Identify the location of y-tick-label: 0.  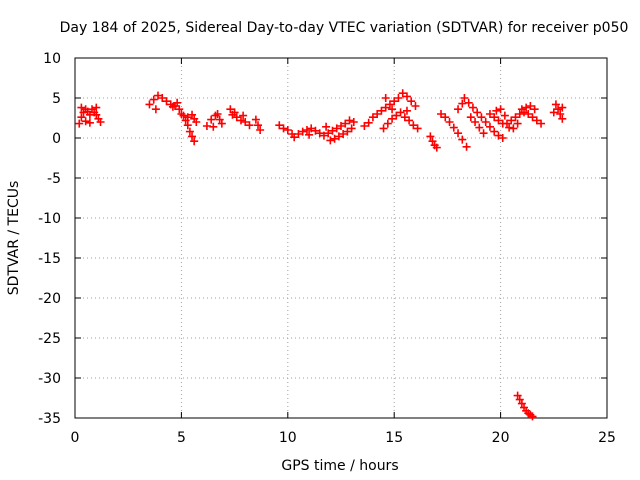
(56, 139).